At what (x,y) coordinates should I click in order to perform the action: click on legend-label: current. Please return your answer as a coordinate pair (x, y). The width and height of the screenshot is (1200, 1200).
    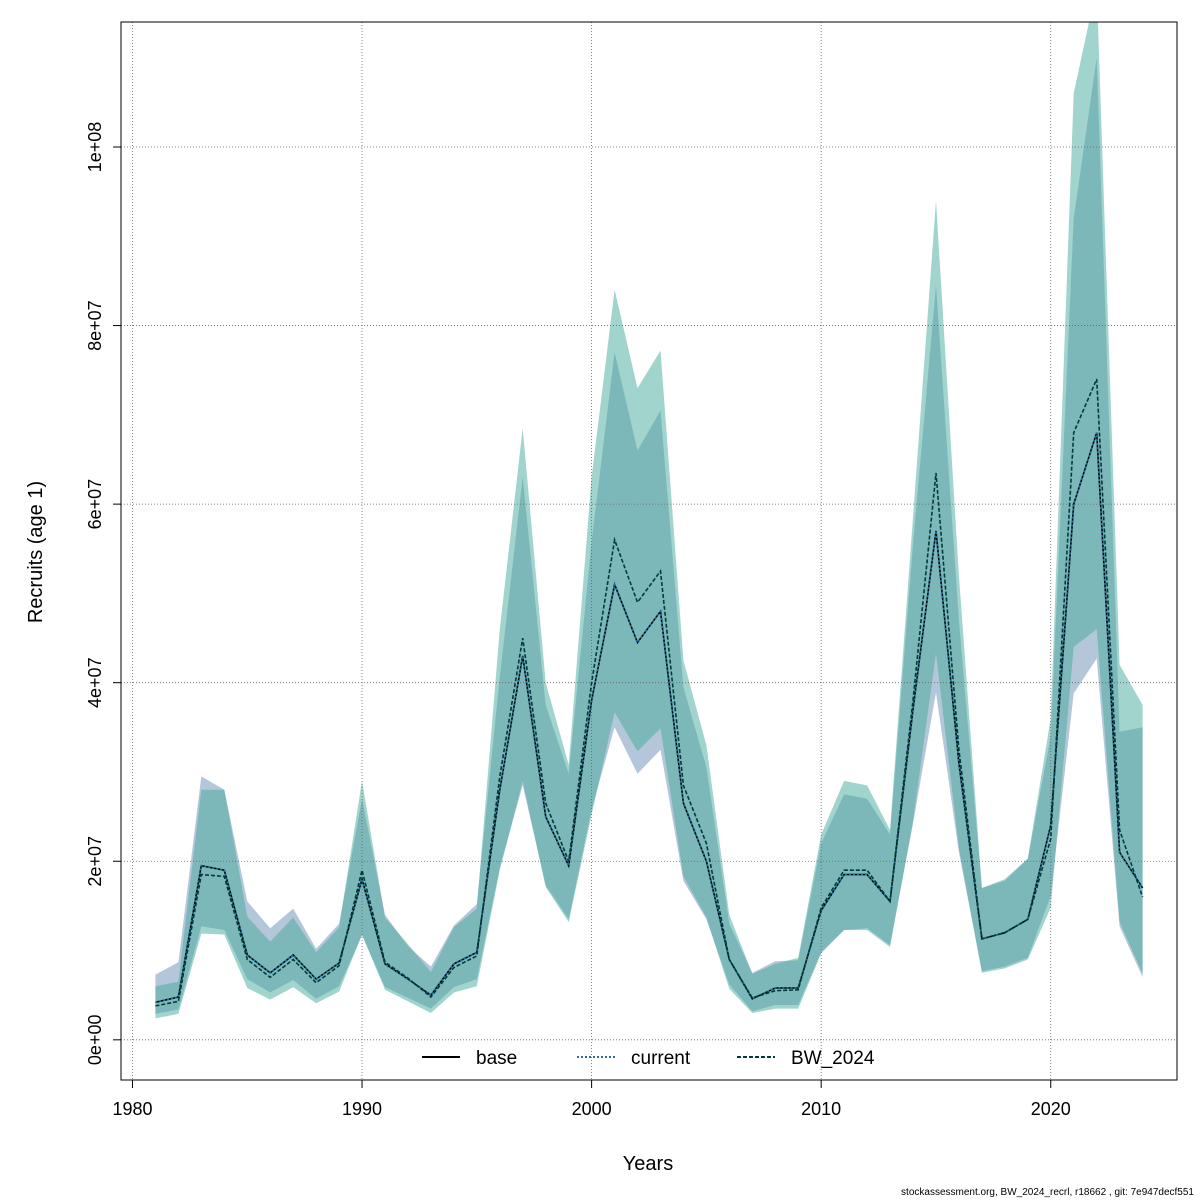
    Looking at the image, I should click on (661, 1058).